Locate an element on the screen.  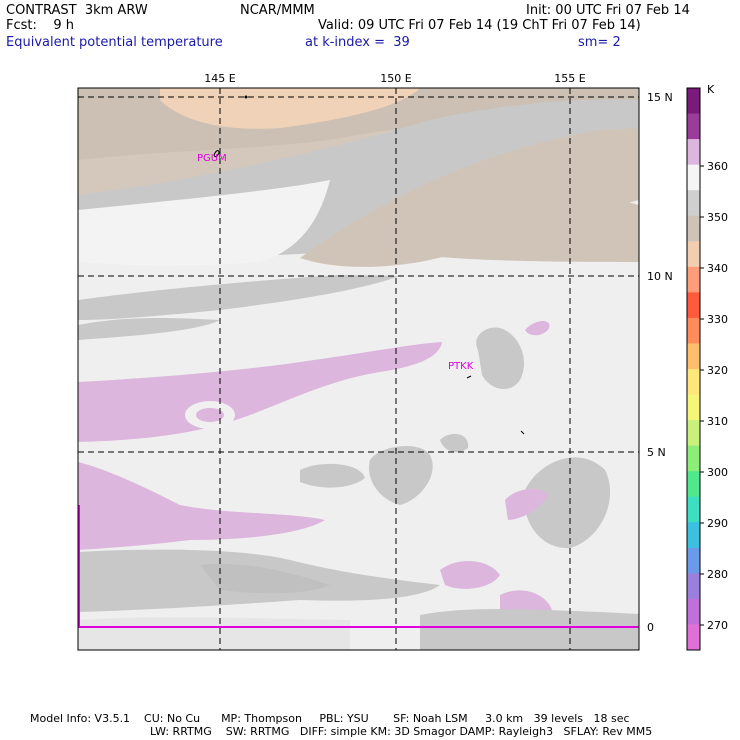
colorbar-tick-label: 280 is located at coordinates (717, 574).